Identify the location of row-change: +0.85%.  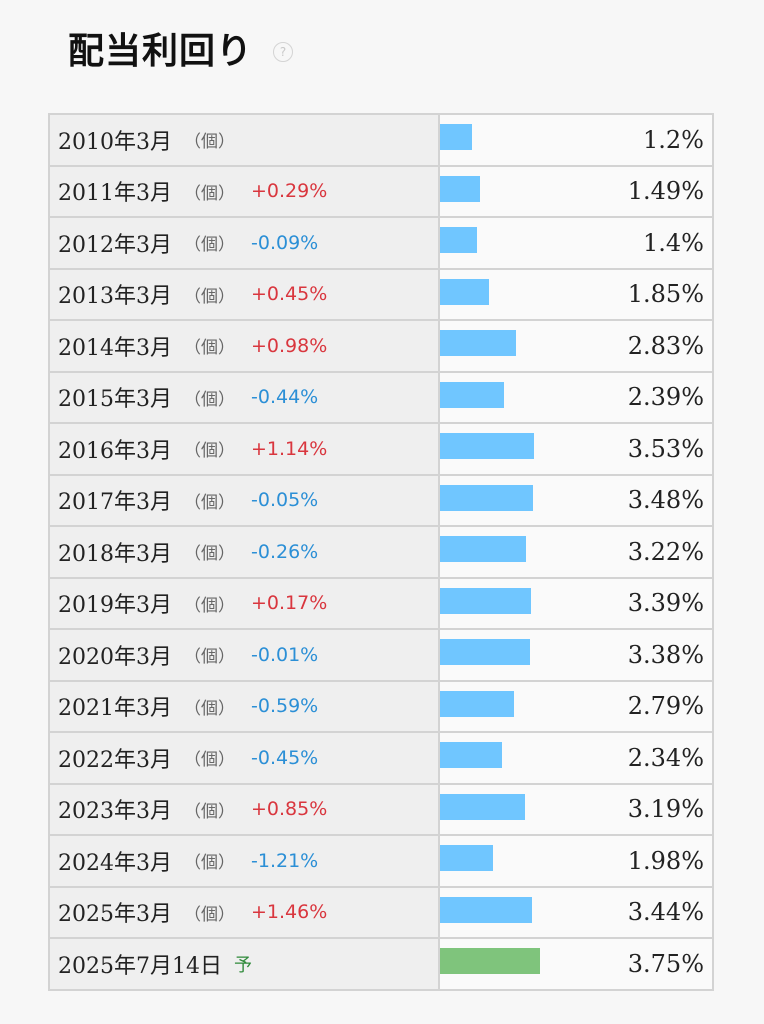
(289, 809).